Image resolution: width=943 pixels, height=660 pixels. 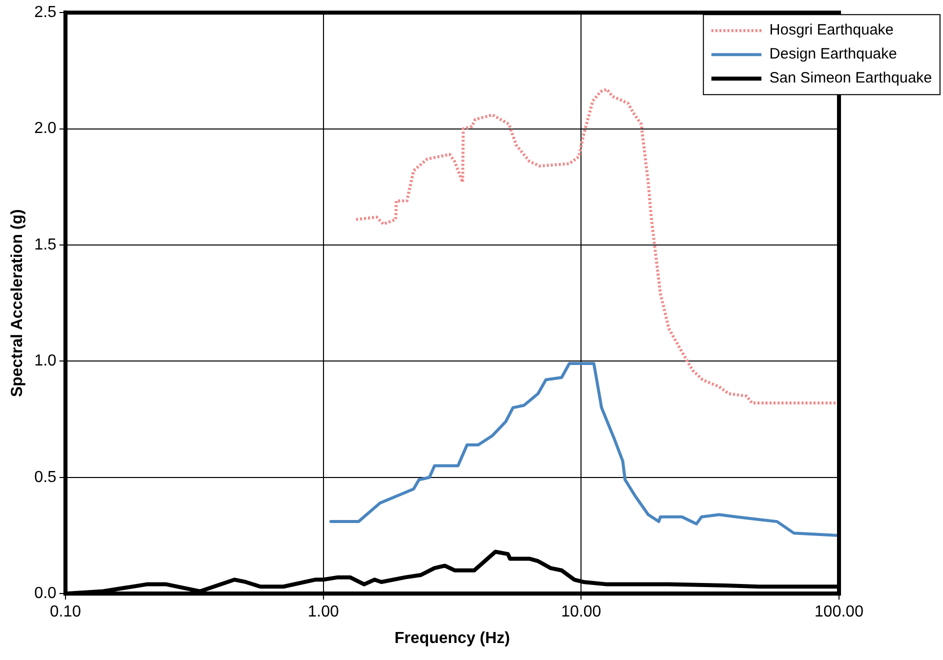 I want to click on legend-label: Design Earthquake, so click(x=833, y=54).